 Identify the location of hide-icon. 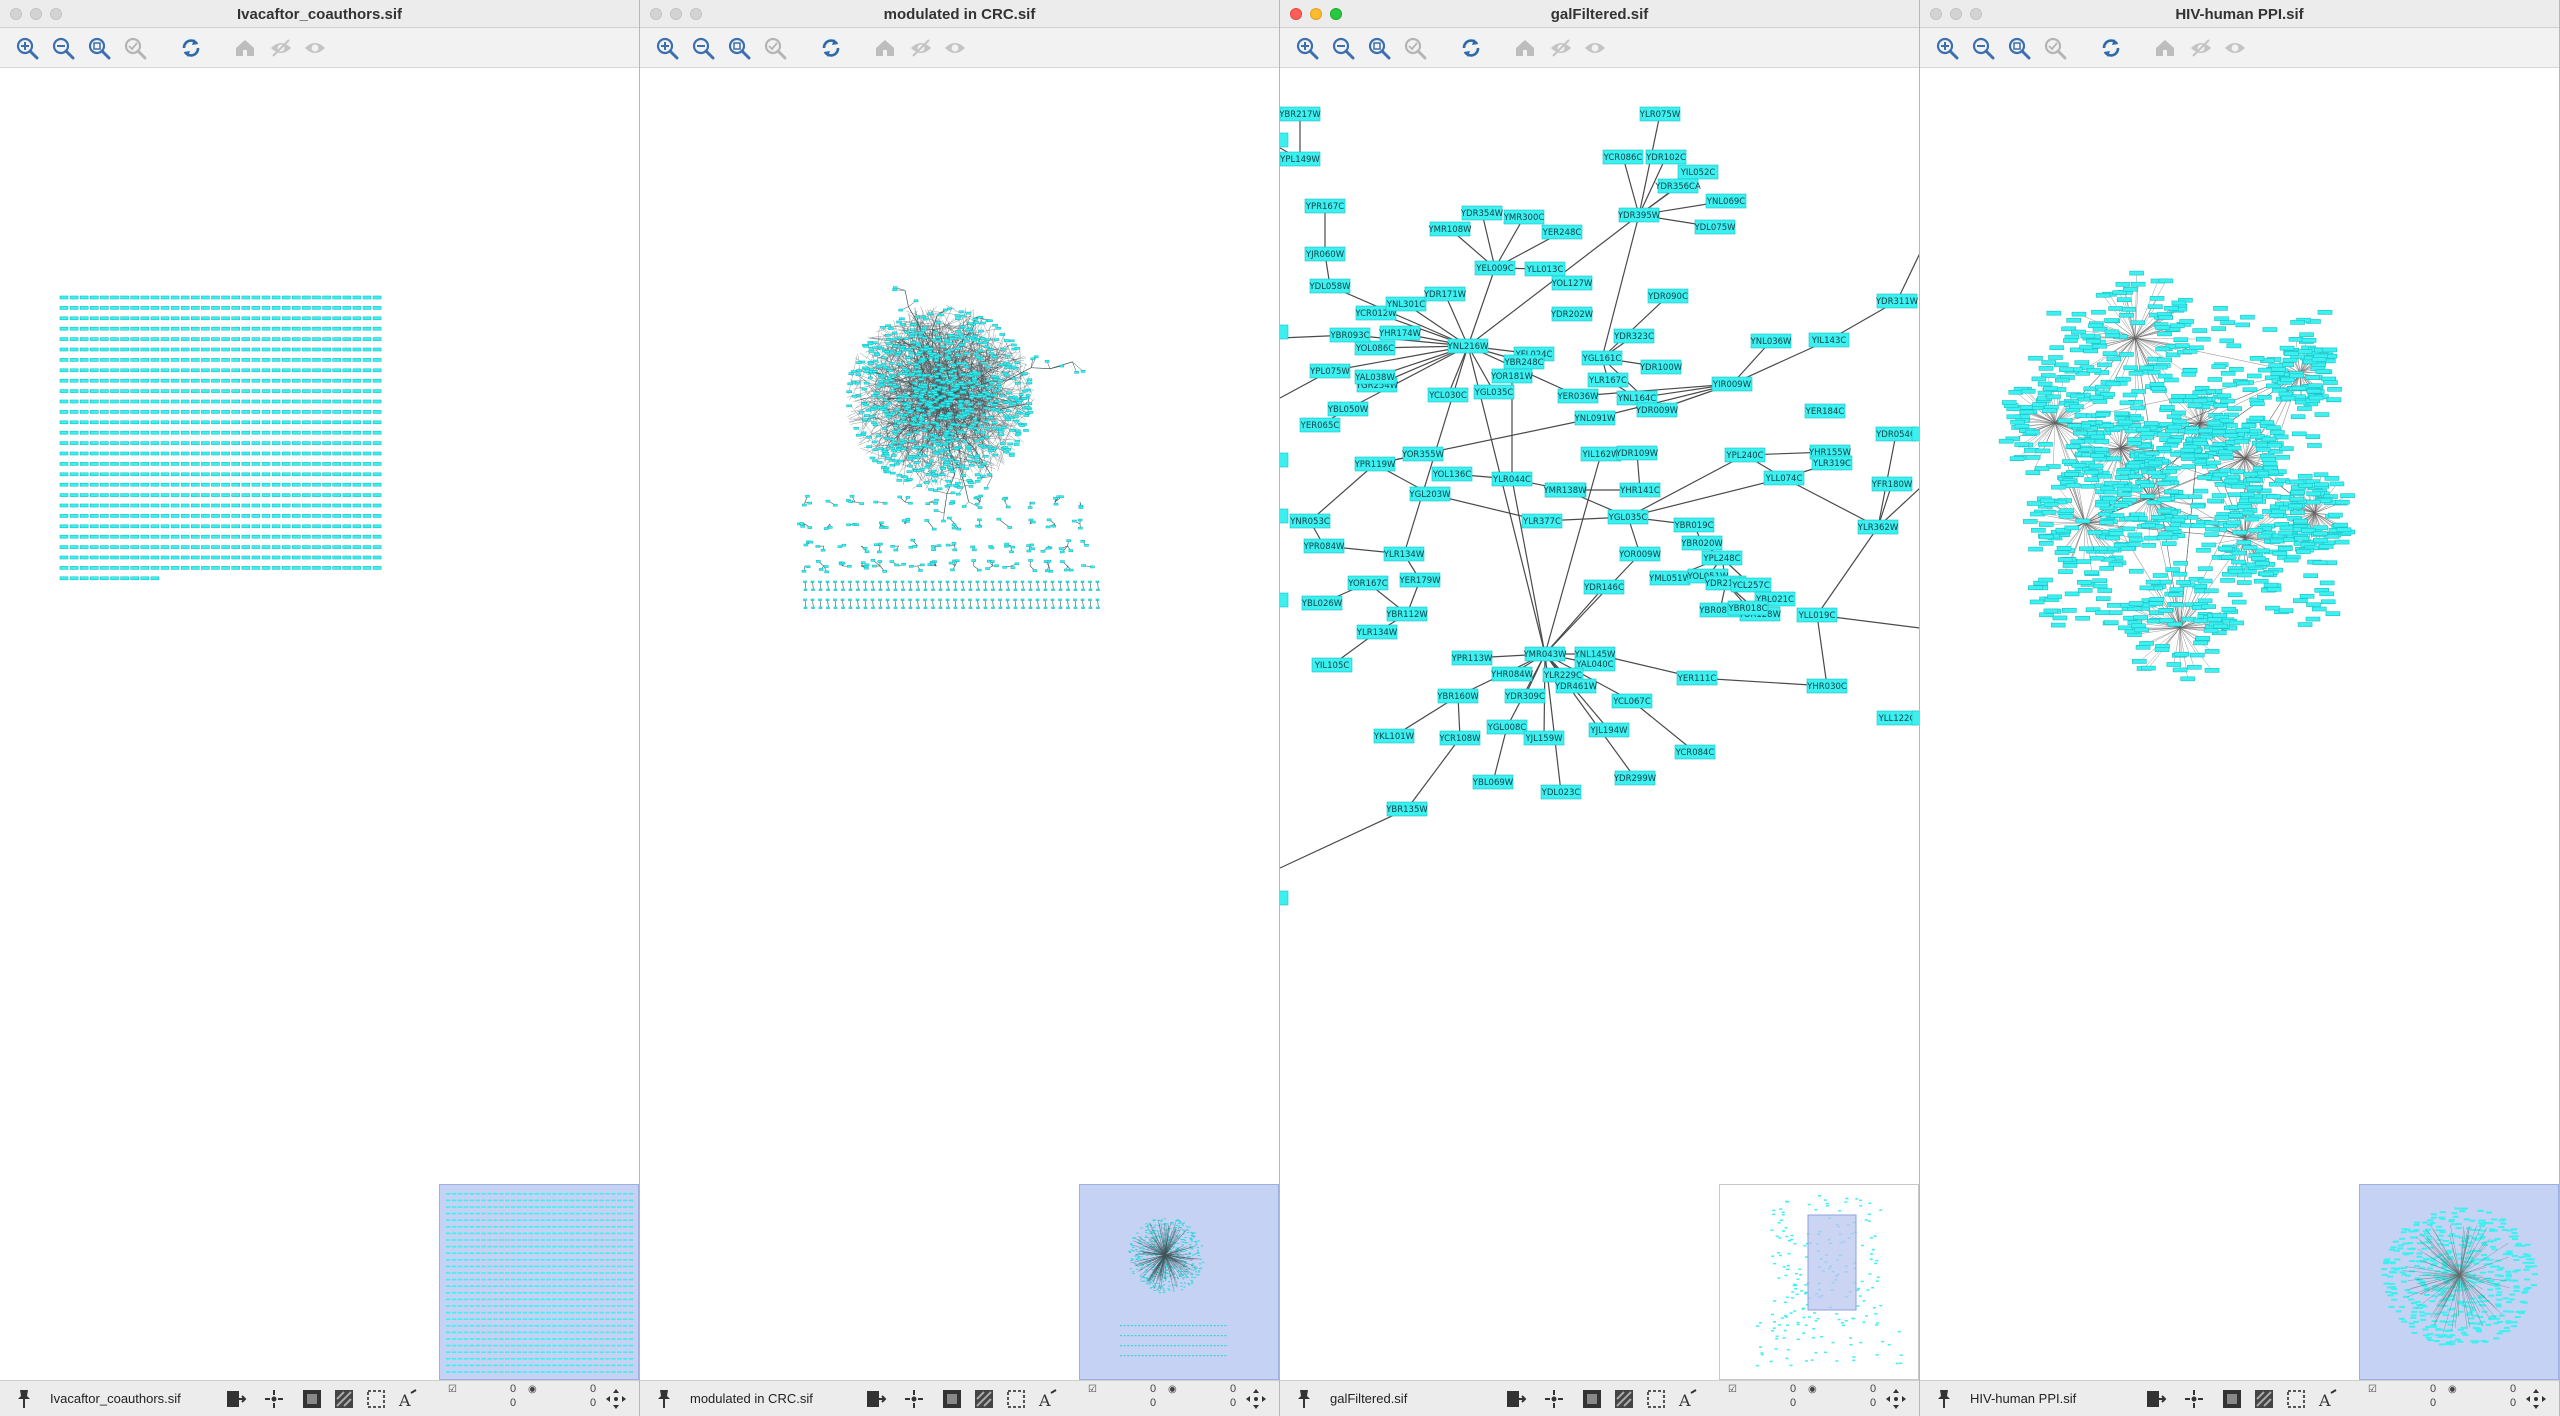
(281, 48).